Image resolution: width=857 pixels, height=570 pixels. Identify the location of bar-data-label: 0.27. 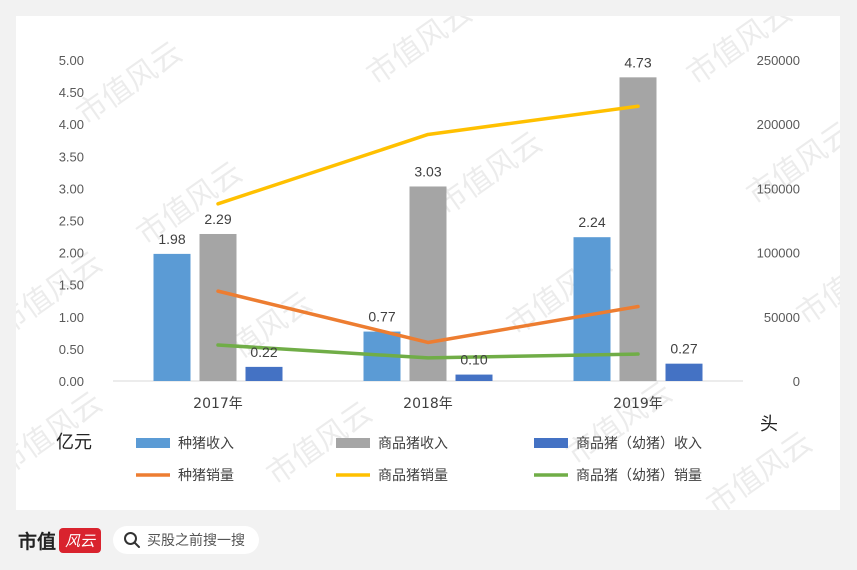
(683, 349).